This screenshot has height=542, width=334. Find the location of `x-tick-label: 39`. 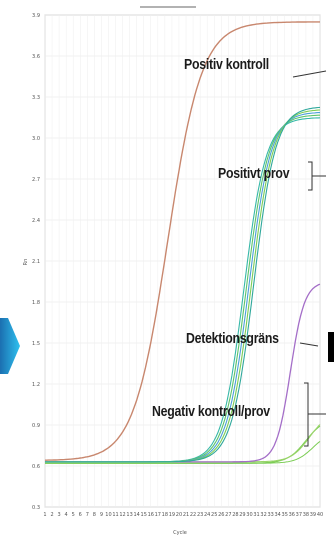

x-tick-label: 39 is located at coordinates (313, 515).